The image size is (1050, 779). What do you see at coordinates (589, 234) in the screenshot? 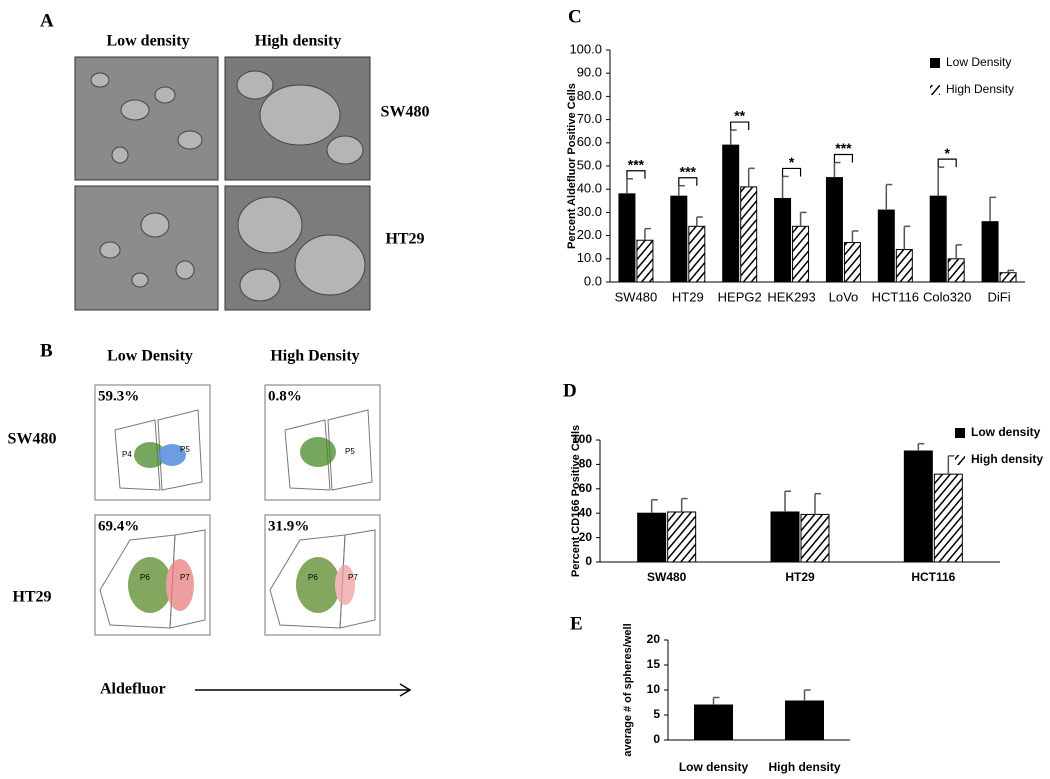
I see `y-tick-label: 20.0` at bounding box center [589, 234].